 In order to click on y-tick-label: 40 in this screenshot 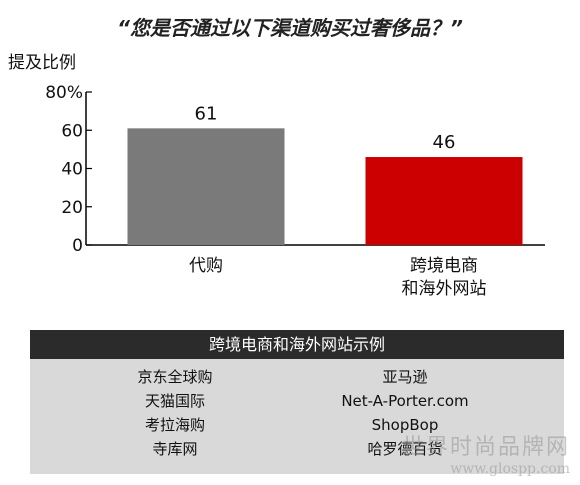, I will do `click(72, 170)`.